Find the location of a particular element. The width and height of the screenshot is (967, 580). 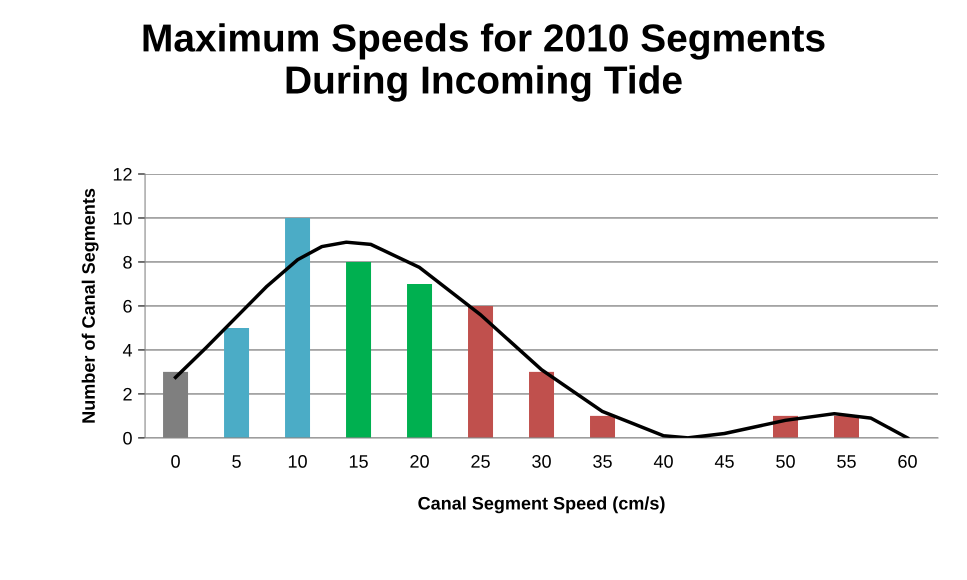

y-tick-label: 2 is located at coordinates (127, 394).